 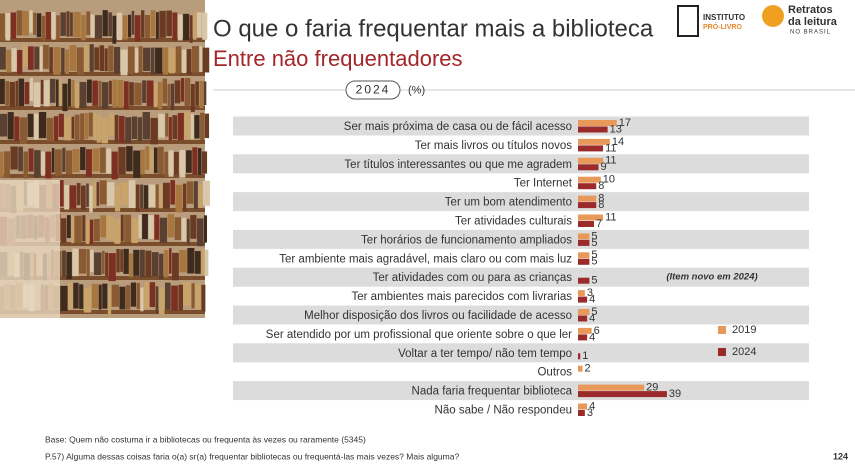 What do you see at coordinates (485, 354) in the screenshot?
I see `category-label: Voltar a ter tempo/ não tem tempo` at bounding box center [485, 354].